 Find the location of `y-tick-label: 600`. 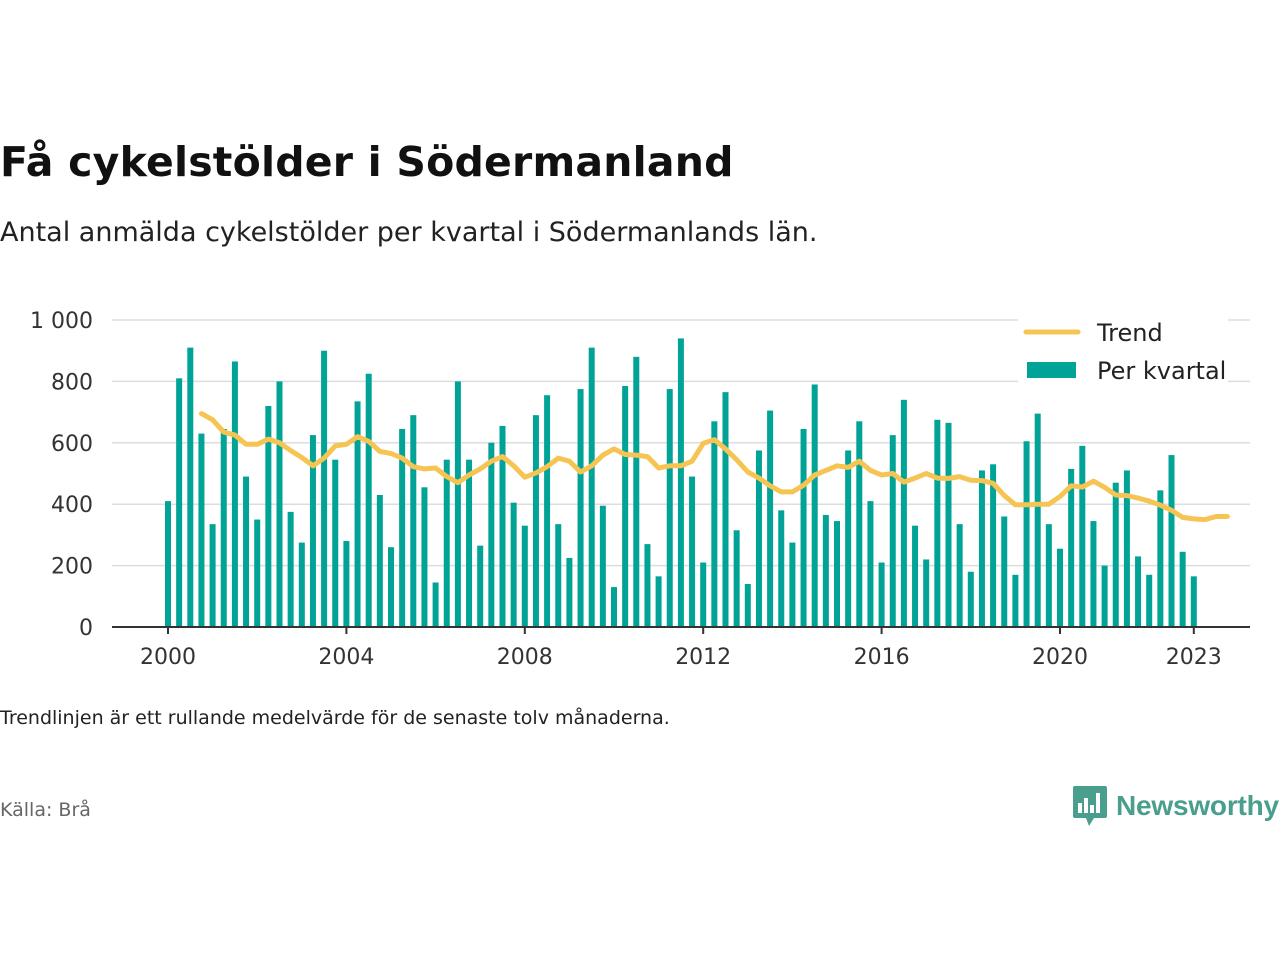

y-tick-label: 600 is located at coordinates (72, 444).